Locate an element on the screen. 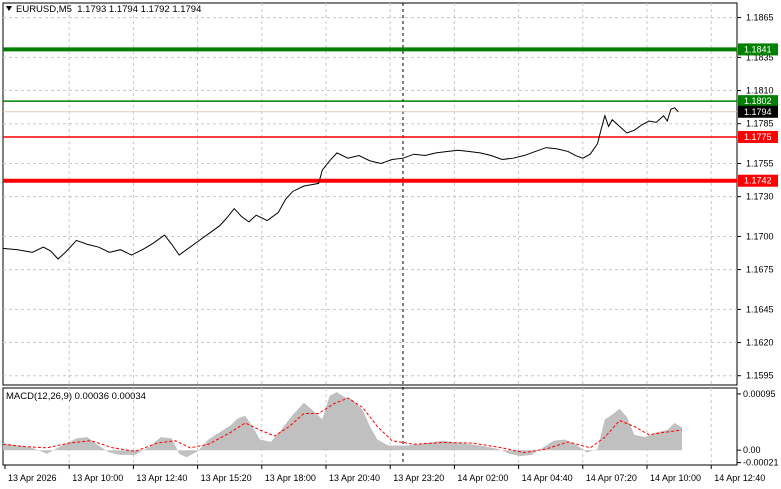  ohlc-values: 1.1793 1.1794 1.1792 1.1794 is located at coordinates (139, 9).